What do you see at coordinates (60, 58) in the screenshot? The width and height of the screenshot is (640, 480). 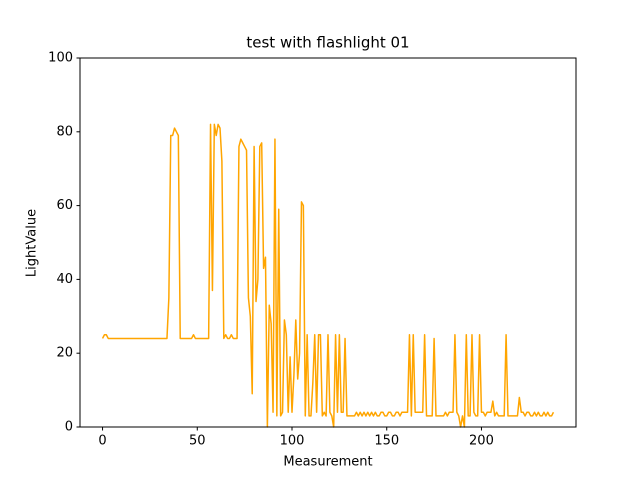 I see `y-tick-label: 100` at bounding box center [60, 58].